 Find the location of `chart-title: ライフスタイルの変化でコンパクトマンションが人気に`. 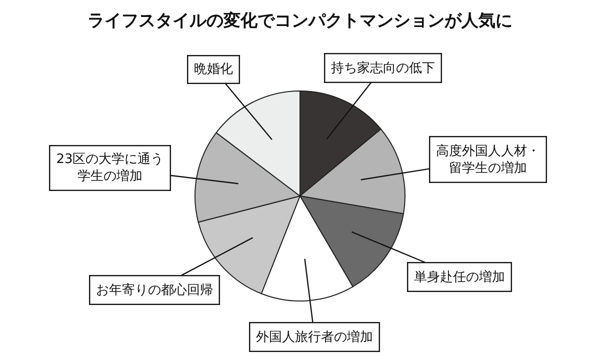

chart-title: ライフスタイルの変化でコンパクトマンションが人気に is located at coordinates (300, 21).